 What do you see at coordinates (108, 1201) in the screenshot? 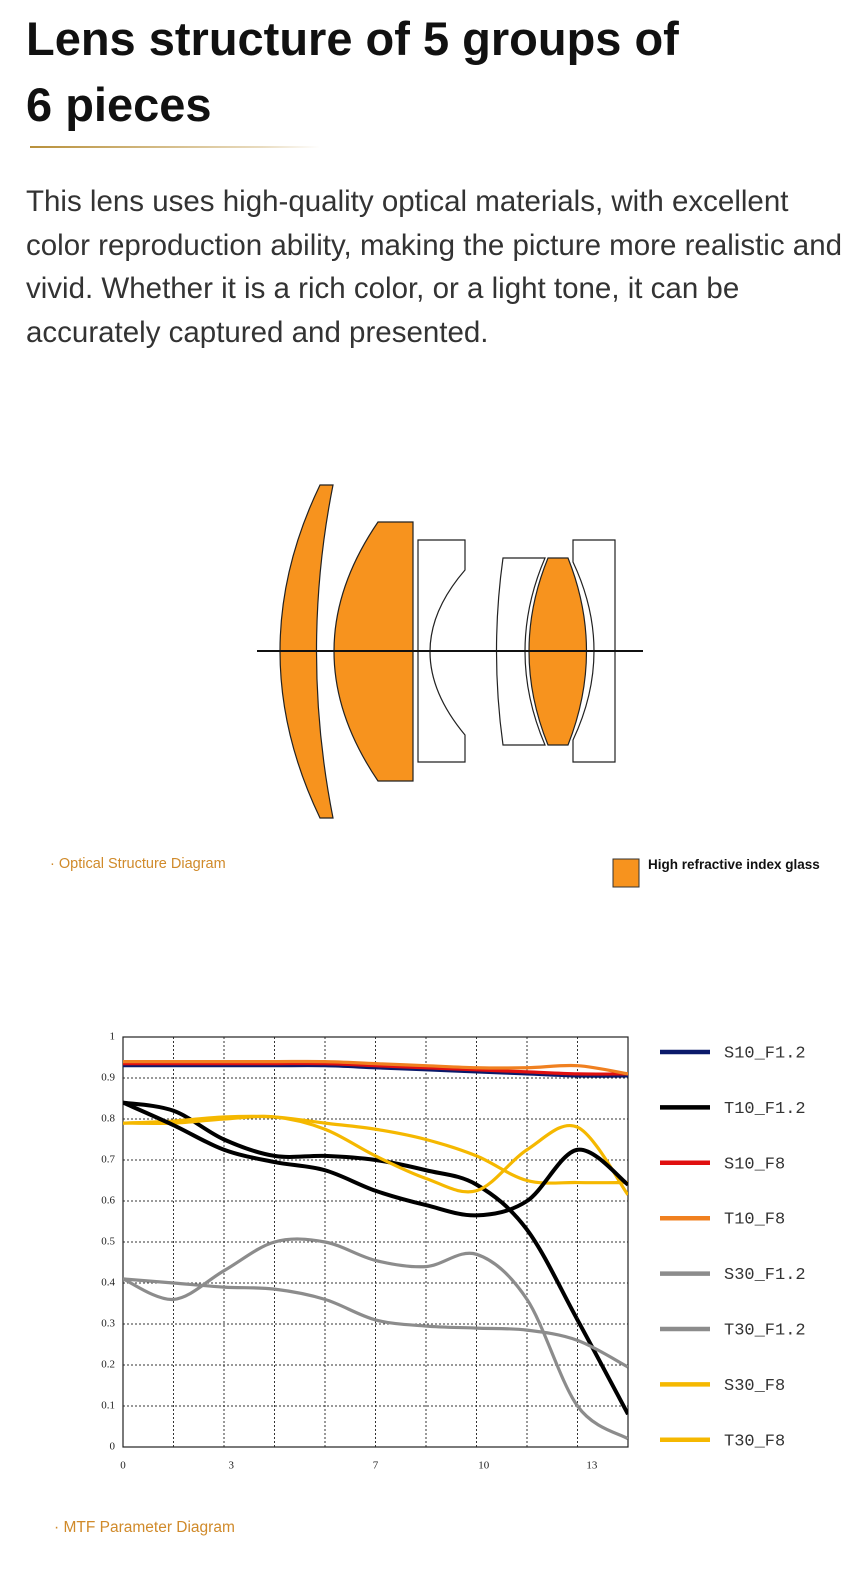
I see `y-tick-label: 0.6` at bounding box center [108, 1201].